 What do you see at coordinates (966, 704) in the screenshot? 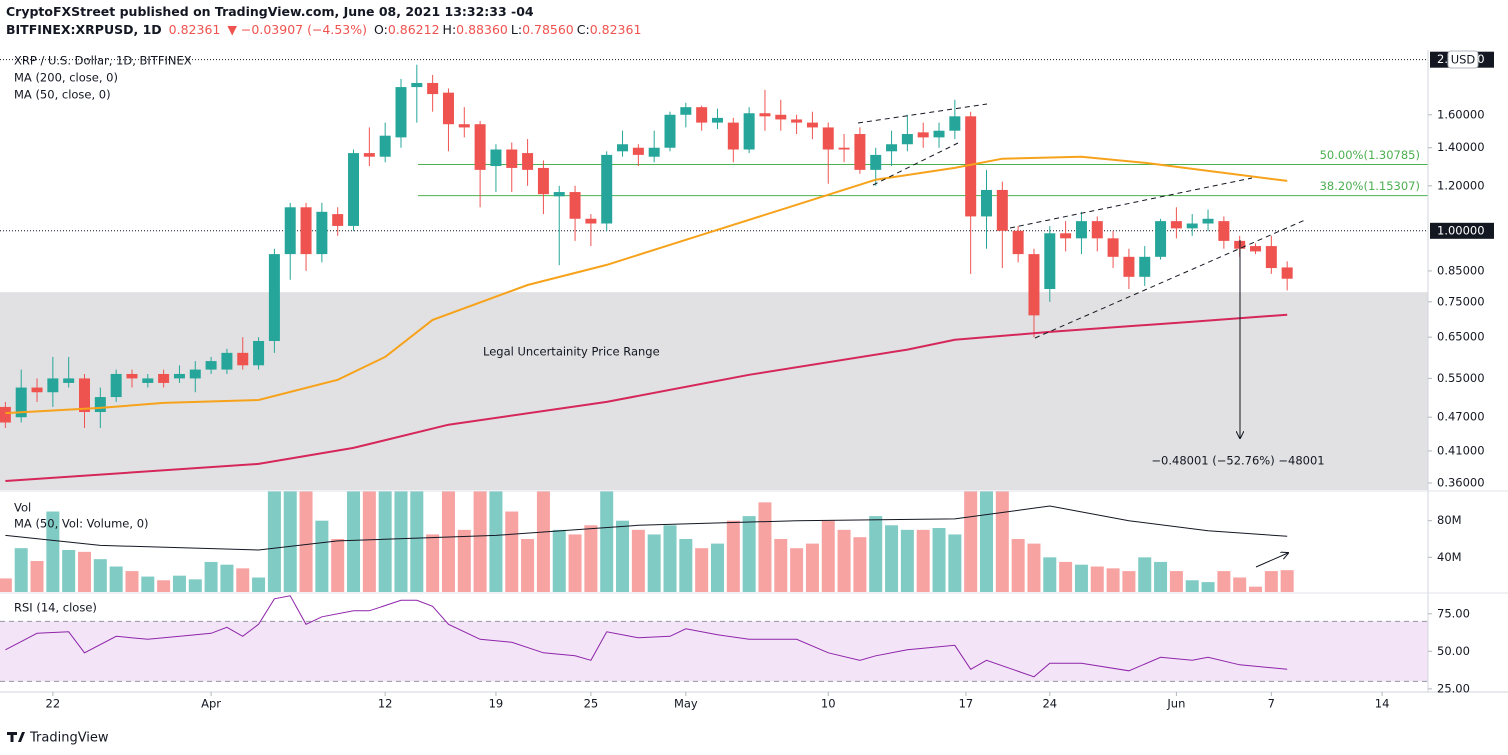
I see `x-tick-label: 17` at bounding box center [966, 704].